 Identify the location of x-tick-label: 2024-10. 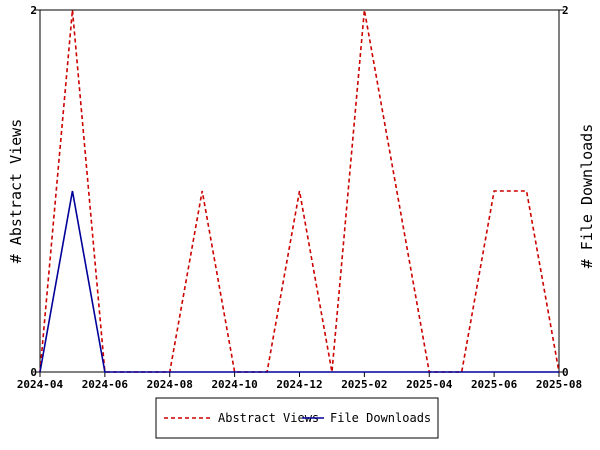
(234, 384).